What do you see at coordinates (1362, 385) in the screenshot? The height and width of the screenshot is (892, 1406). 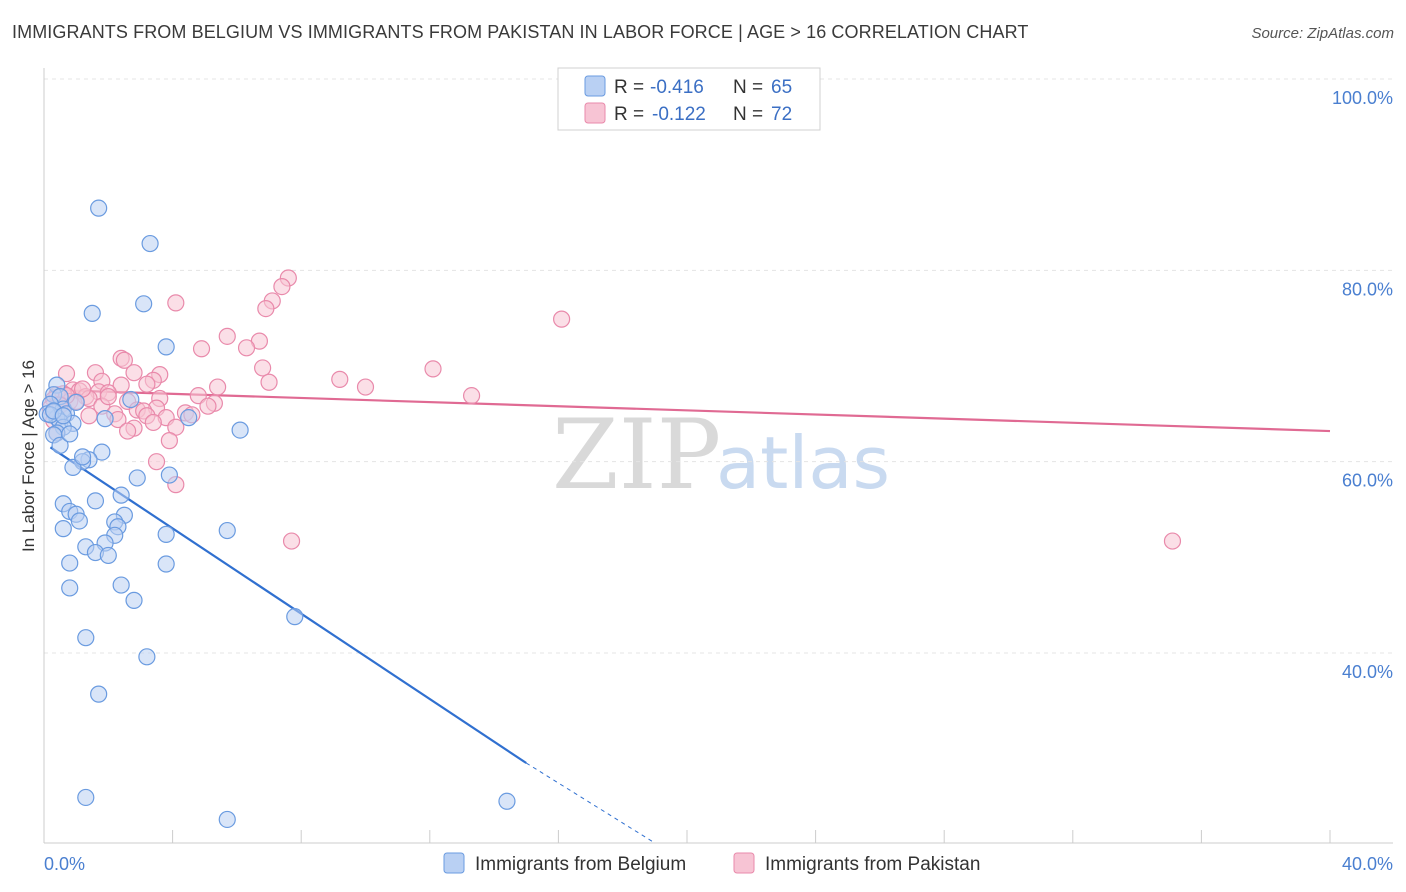 I see `y-tick-labels: 100.0% 80.0% 60.0% 40.0%` at bounding box center [1362, 385].